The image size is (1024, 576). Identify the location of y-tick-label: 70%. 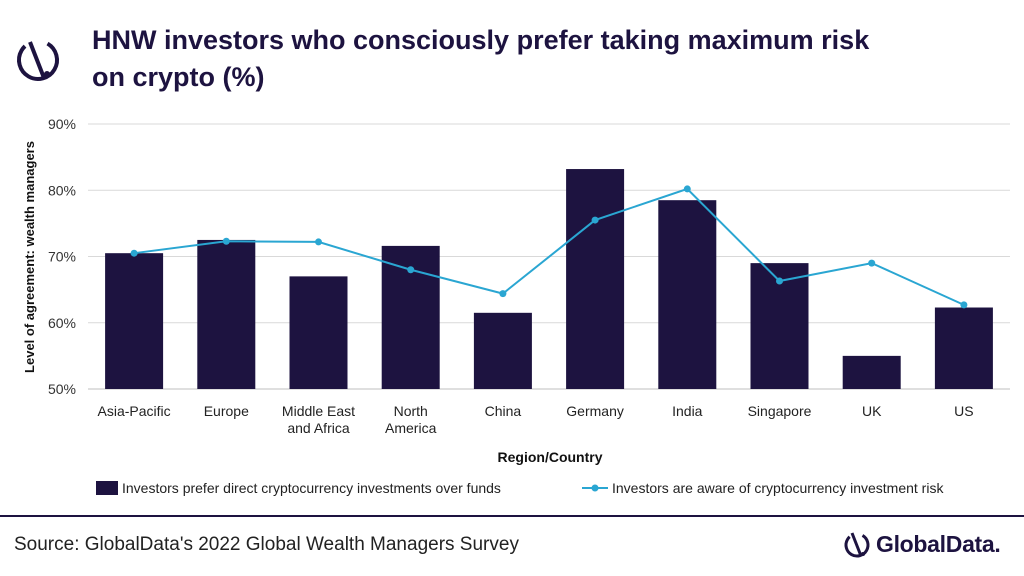
(62, 257).